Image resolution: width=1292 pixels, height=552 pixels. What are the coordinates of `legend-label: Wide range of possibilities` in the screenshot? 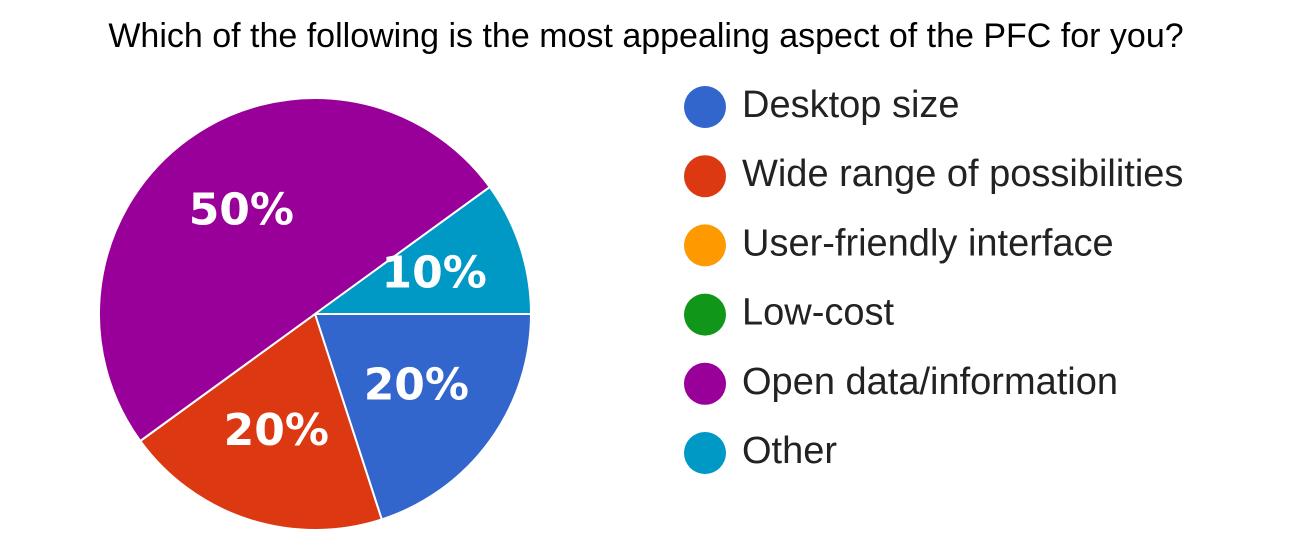 It's located at (962, 174).